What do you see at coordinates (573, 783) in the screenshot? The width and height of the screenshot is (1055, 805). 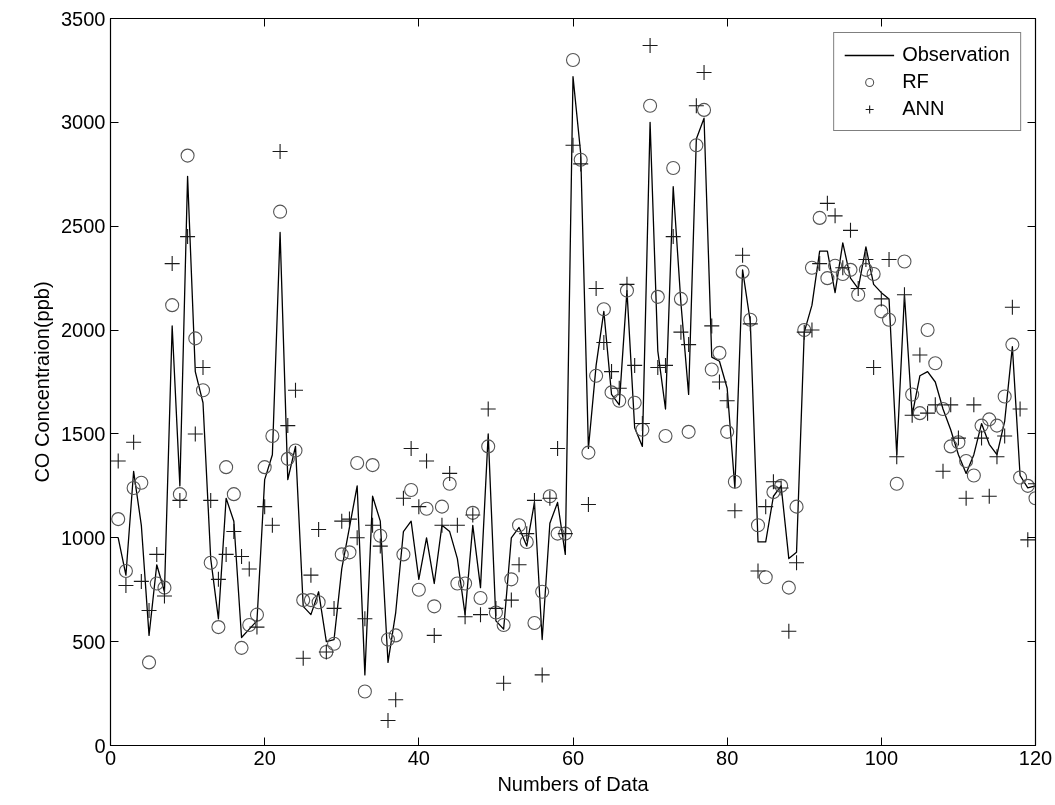 I see `x-axis-title: Numbers of Data` at bounding box center [573, 783].